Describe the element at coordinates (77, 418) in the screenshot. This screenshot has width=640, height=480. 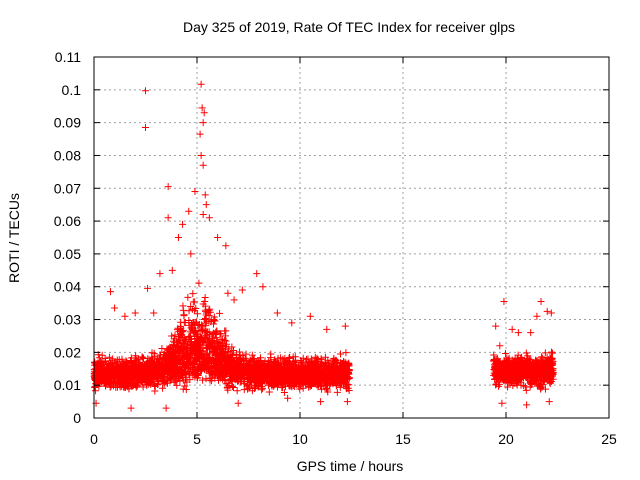
I see `y-tick-label: 0` at that location.